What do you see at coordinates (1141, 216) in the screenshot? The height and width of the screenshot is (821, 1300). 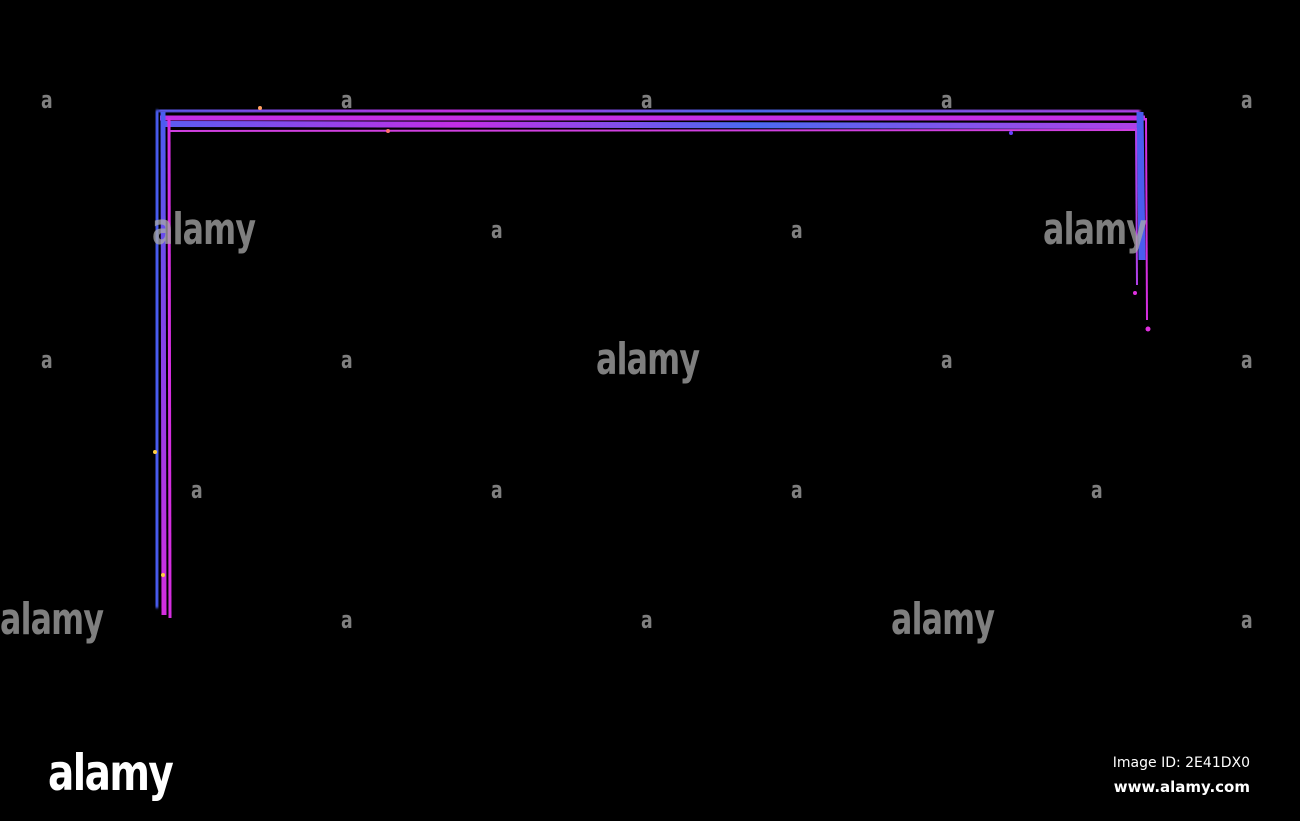 I see `frame-right-edge` at bounding box center [1141, 216].